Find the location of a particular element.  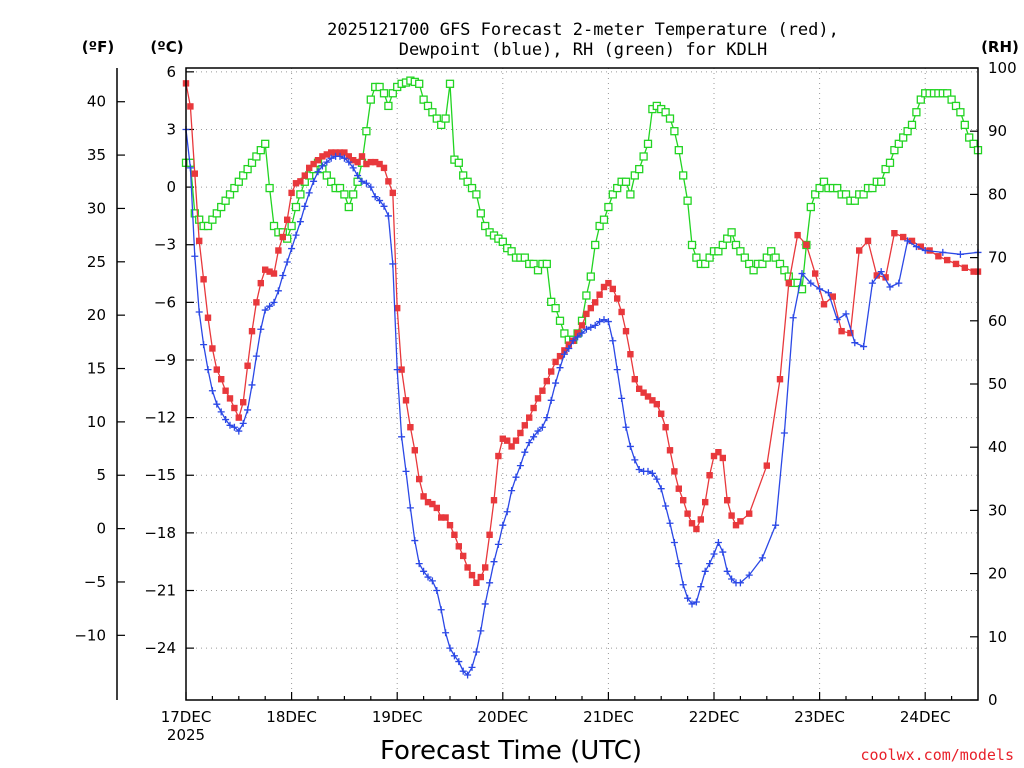

celsius-unit-label: (ºC) is located at coordinates (166, 47).